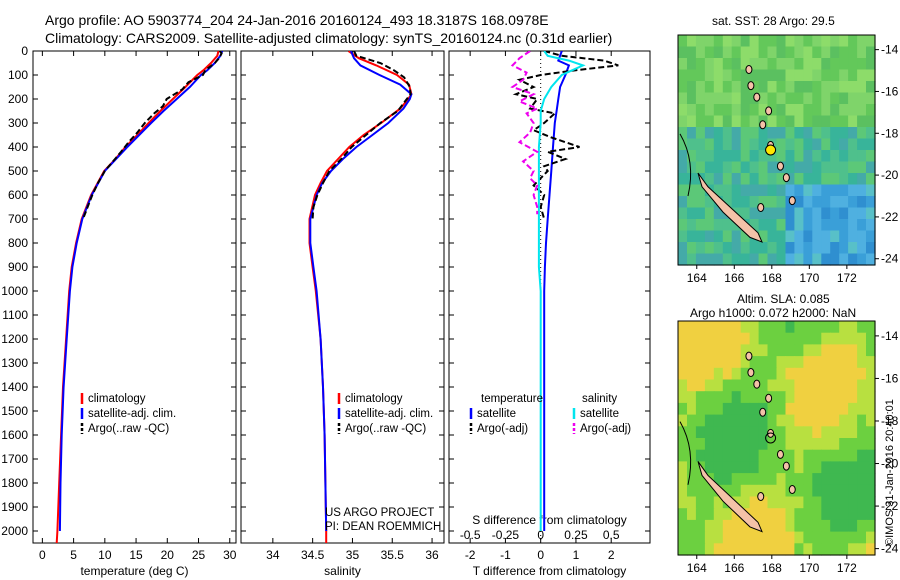 This screenshot has width=900, height=580. I want to click on map2-lon-label: 170, so click(809, 568).